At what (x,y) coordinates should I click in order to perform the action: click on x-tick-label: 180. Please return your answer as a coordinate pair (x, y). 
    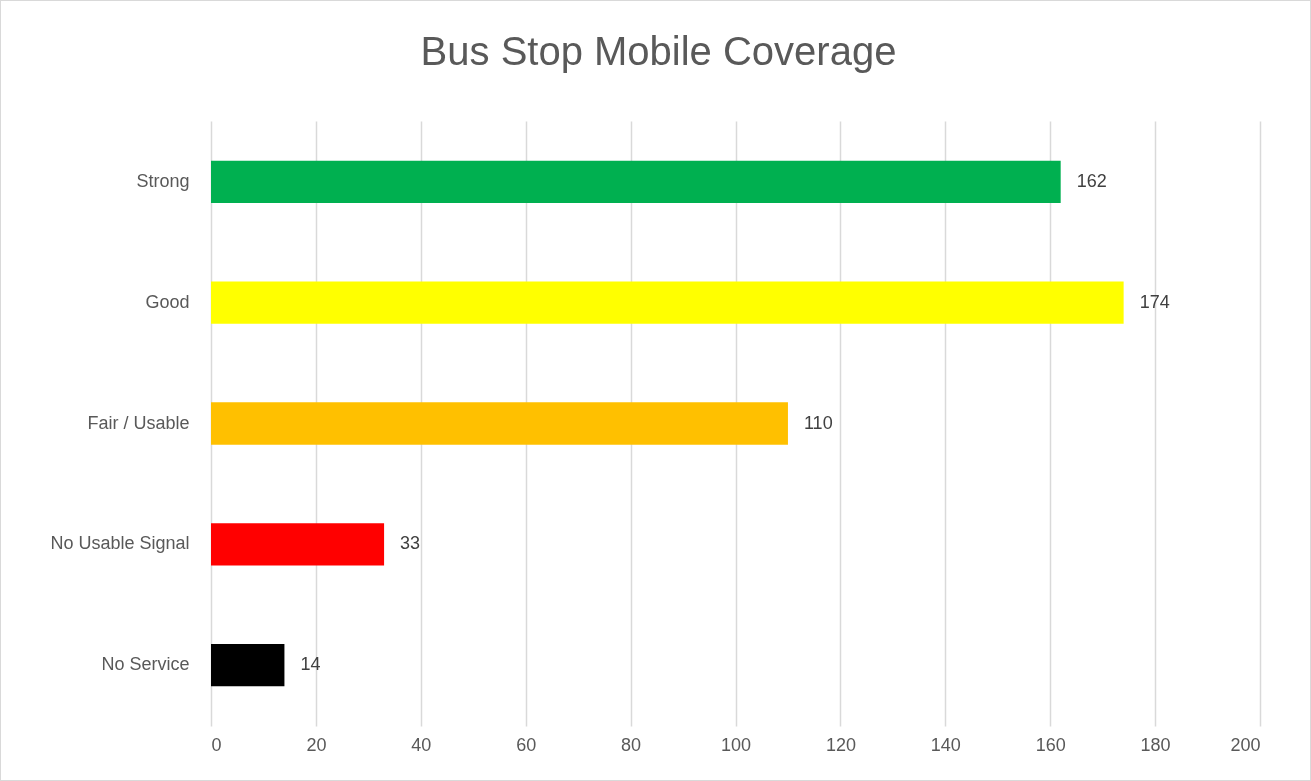
    Looking at the image, I should click on (1155, 744).